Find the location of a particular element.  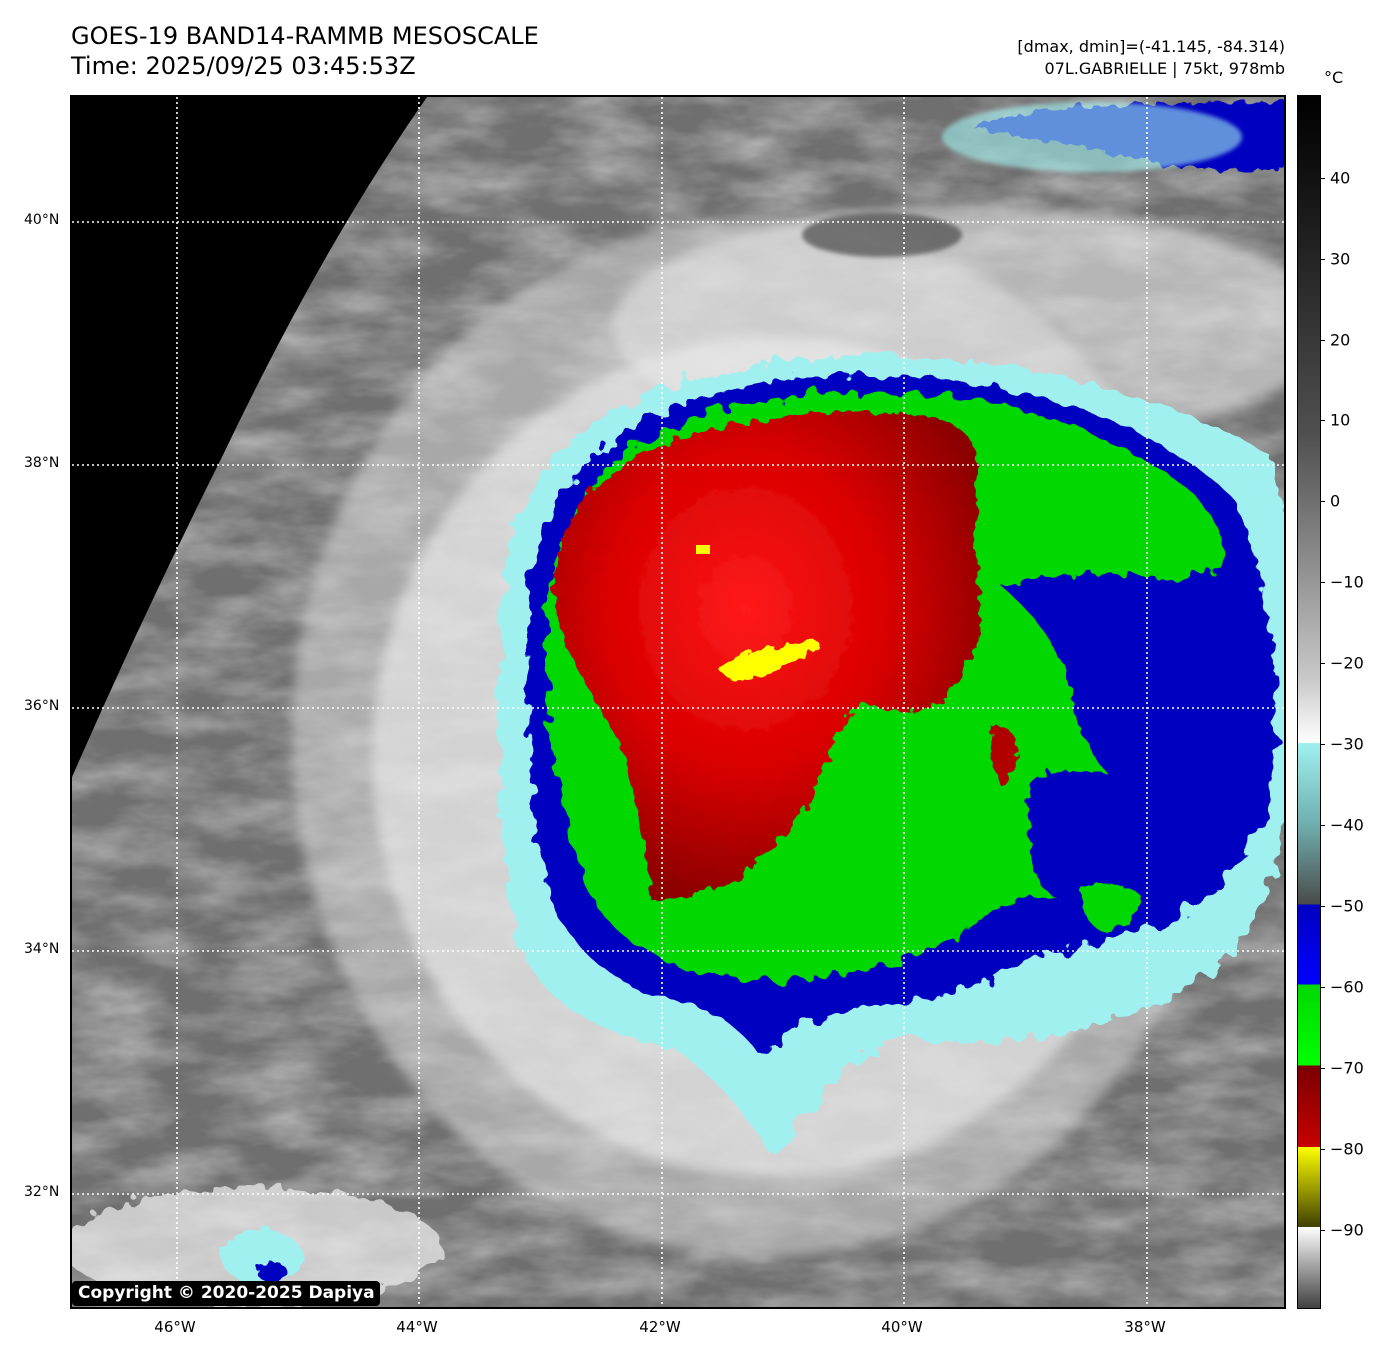

lat-label-32n: 32°N is located at coordinates (42, 1192).